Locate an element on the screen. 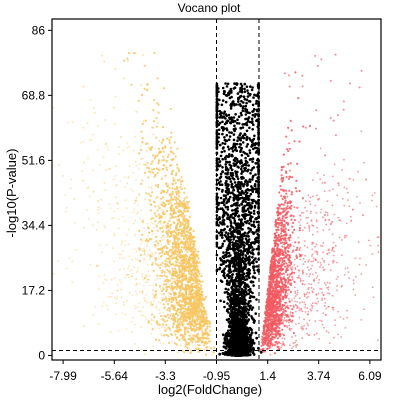 The height and width of the screenshot is (400, 400). data-point-not-significant is located at coordinates (220, 123).